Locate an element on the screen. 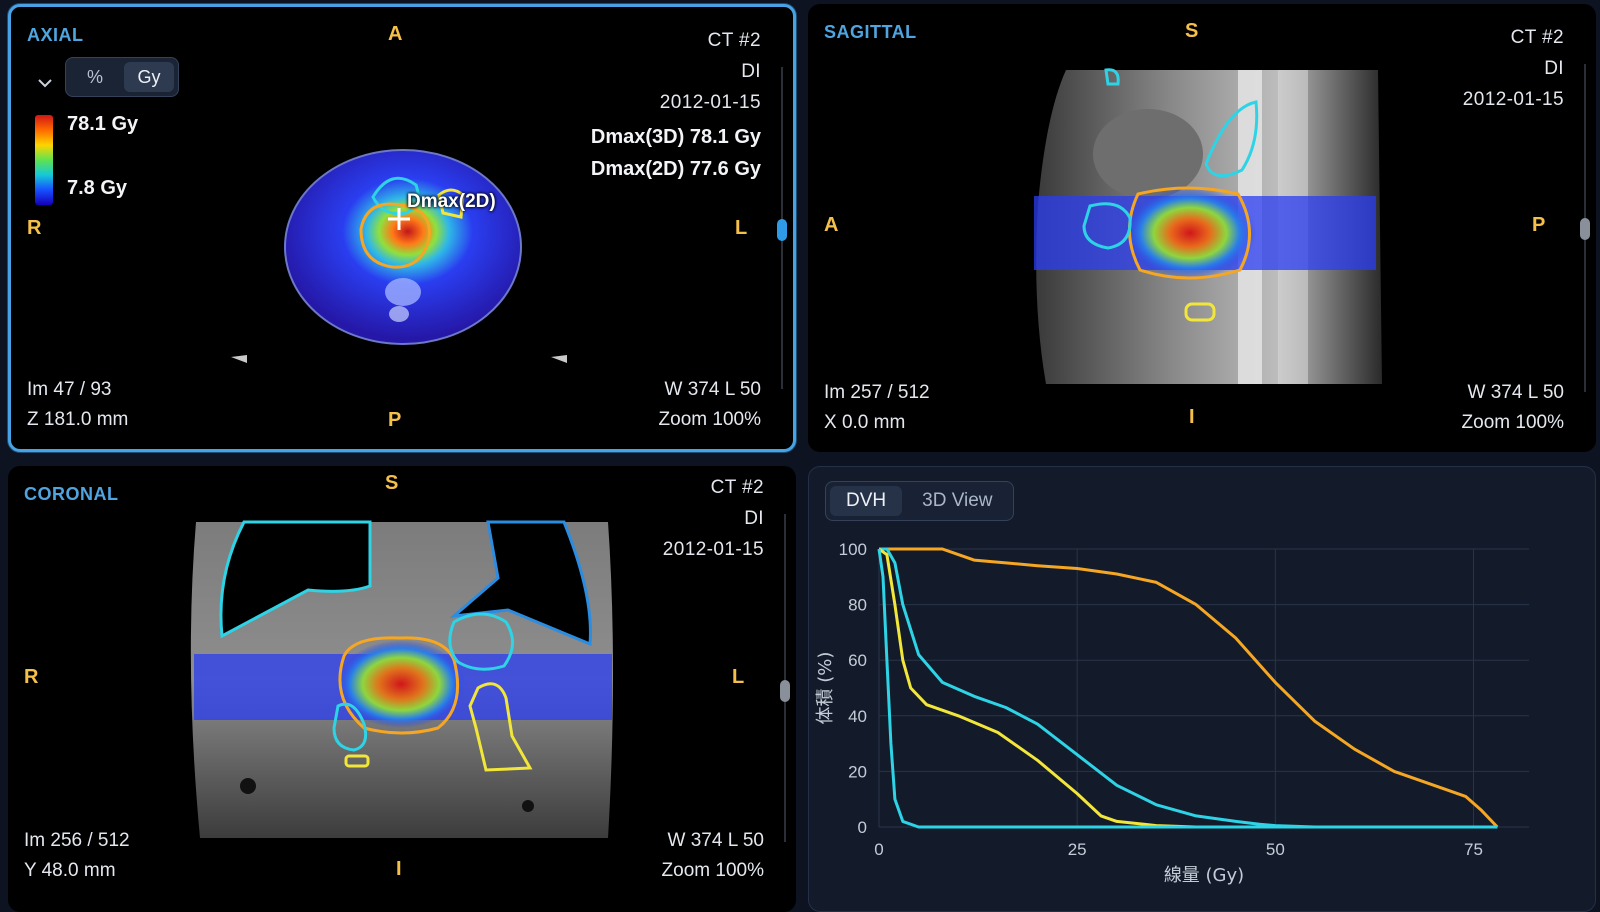 The image size is (1600, 912). image-index: Im 257 / 512 is located at coordinates (877, 392).